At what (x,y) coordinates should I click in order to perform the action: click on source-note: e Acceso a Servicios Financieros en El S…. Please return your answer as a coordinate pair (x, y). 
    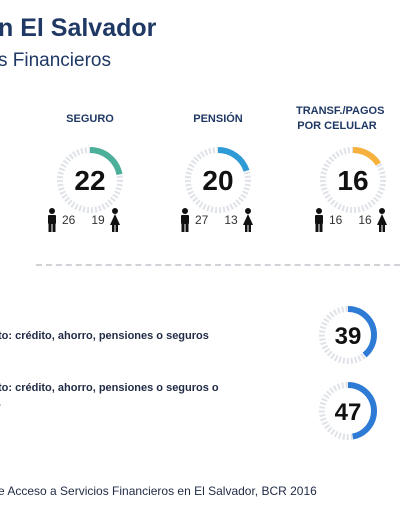
    Looking at the image, I should click on (158, 491).